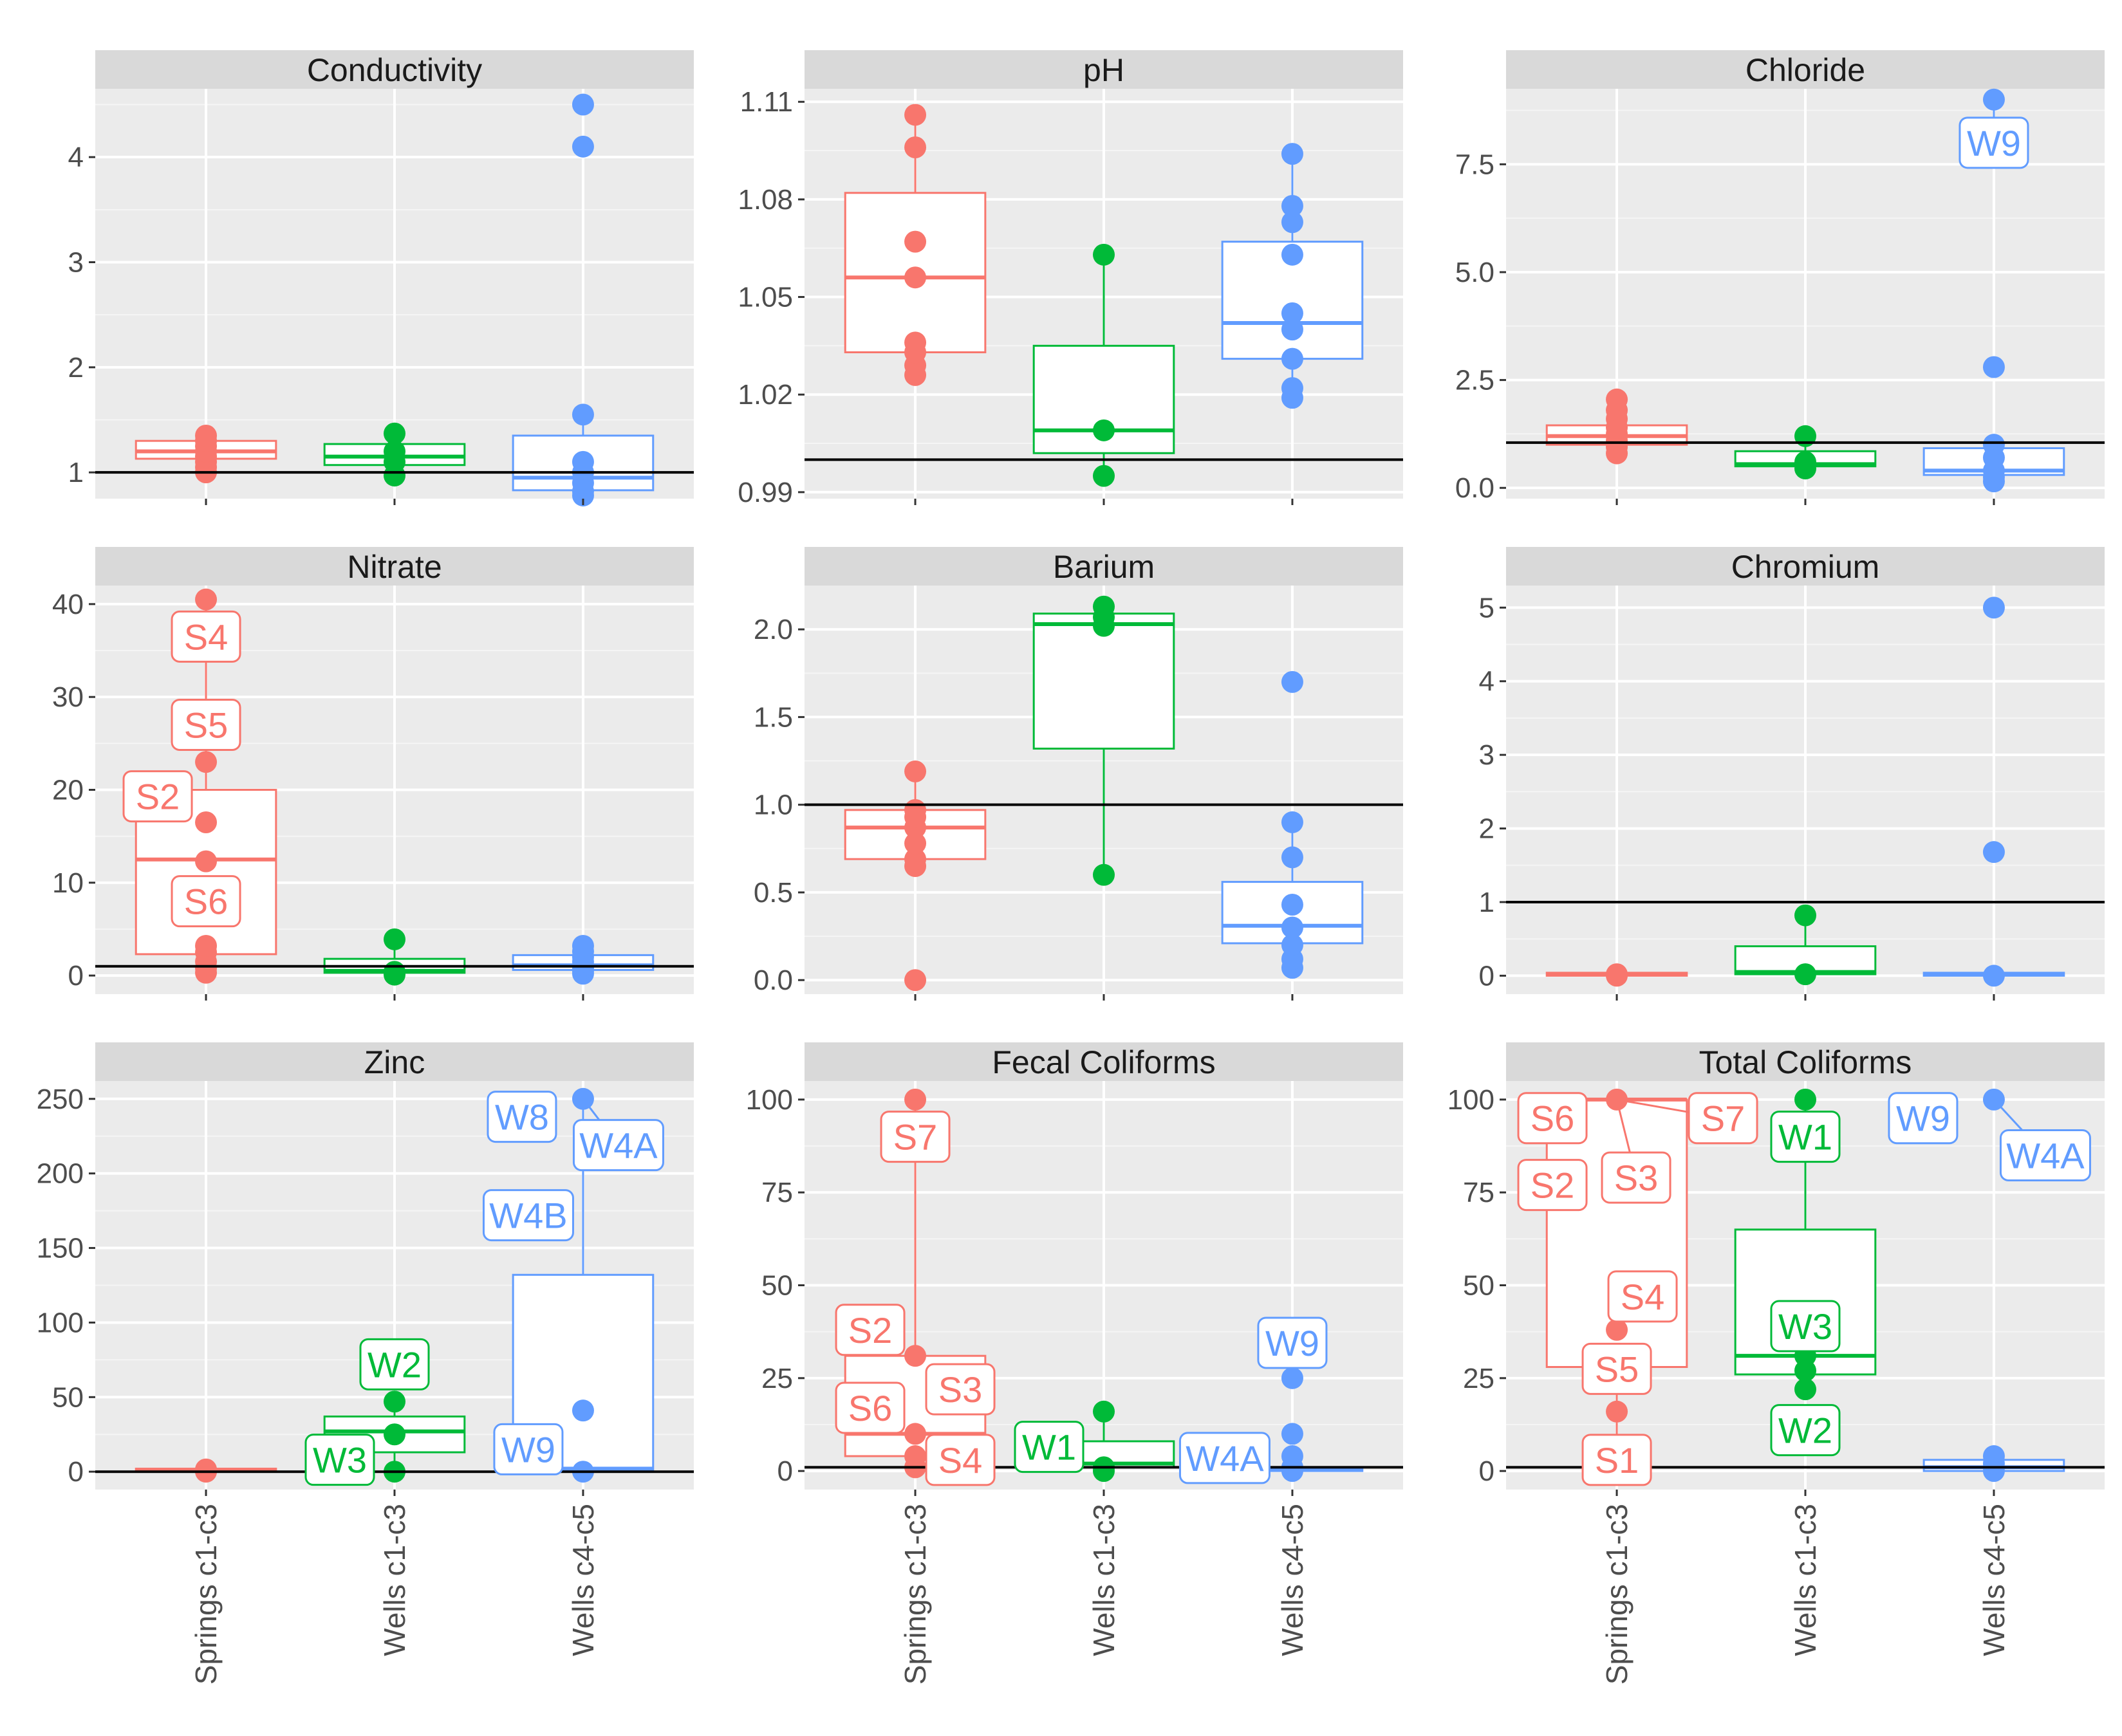 The height and width of the screenshot is (1736, 2122). I want to click on point-label: S5, so click(1617, 1369).